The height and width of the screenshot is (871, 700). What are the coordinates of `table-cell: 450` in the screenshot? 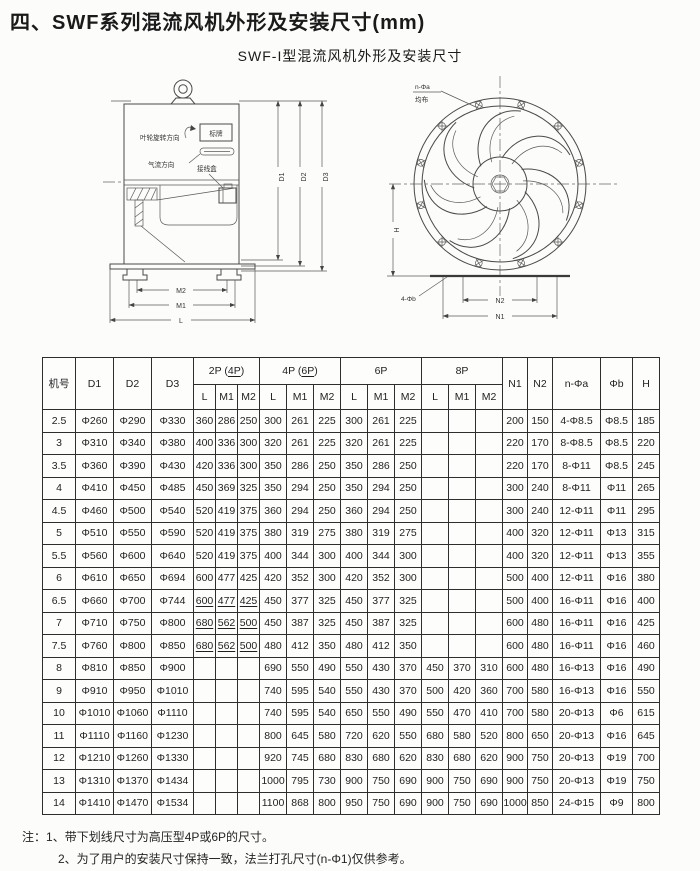 It's located at (435, 668).